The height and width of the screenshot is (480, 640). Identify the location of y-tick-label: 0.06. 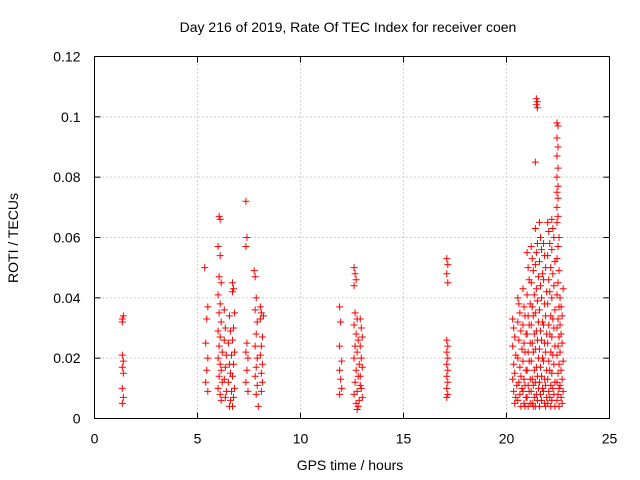
(66, 238).